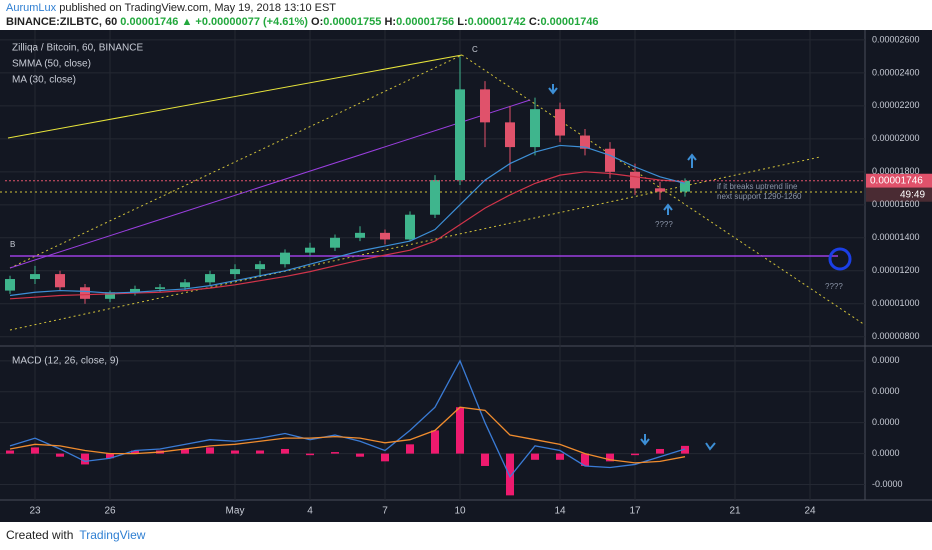 The width and height of the screenshot is (932, 550). What do you see at coordinates (496, 22) in the screenshot?
I see `low: 0.00001742` at bounding box center [496, 22].